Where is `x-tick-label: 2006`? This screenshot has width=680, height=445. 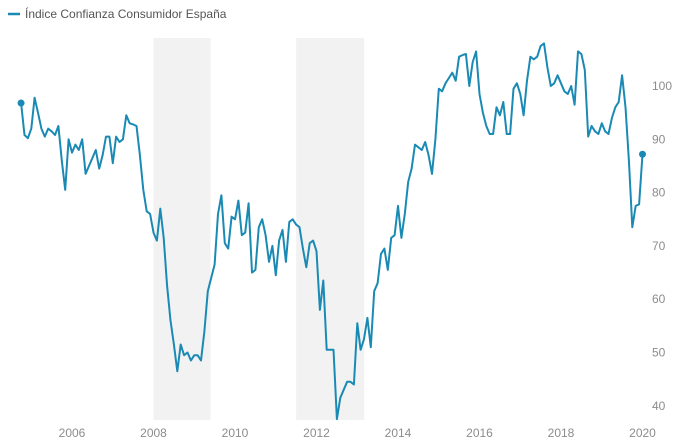
x-tick-label: 2006 is located at coordinates (72, 433).